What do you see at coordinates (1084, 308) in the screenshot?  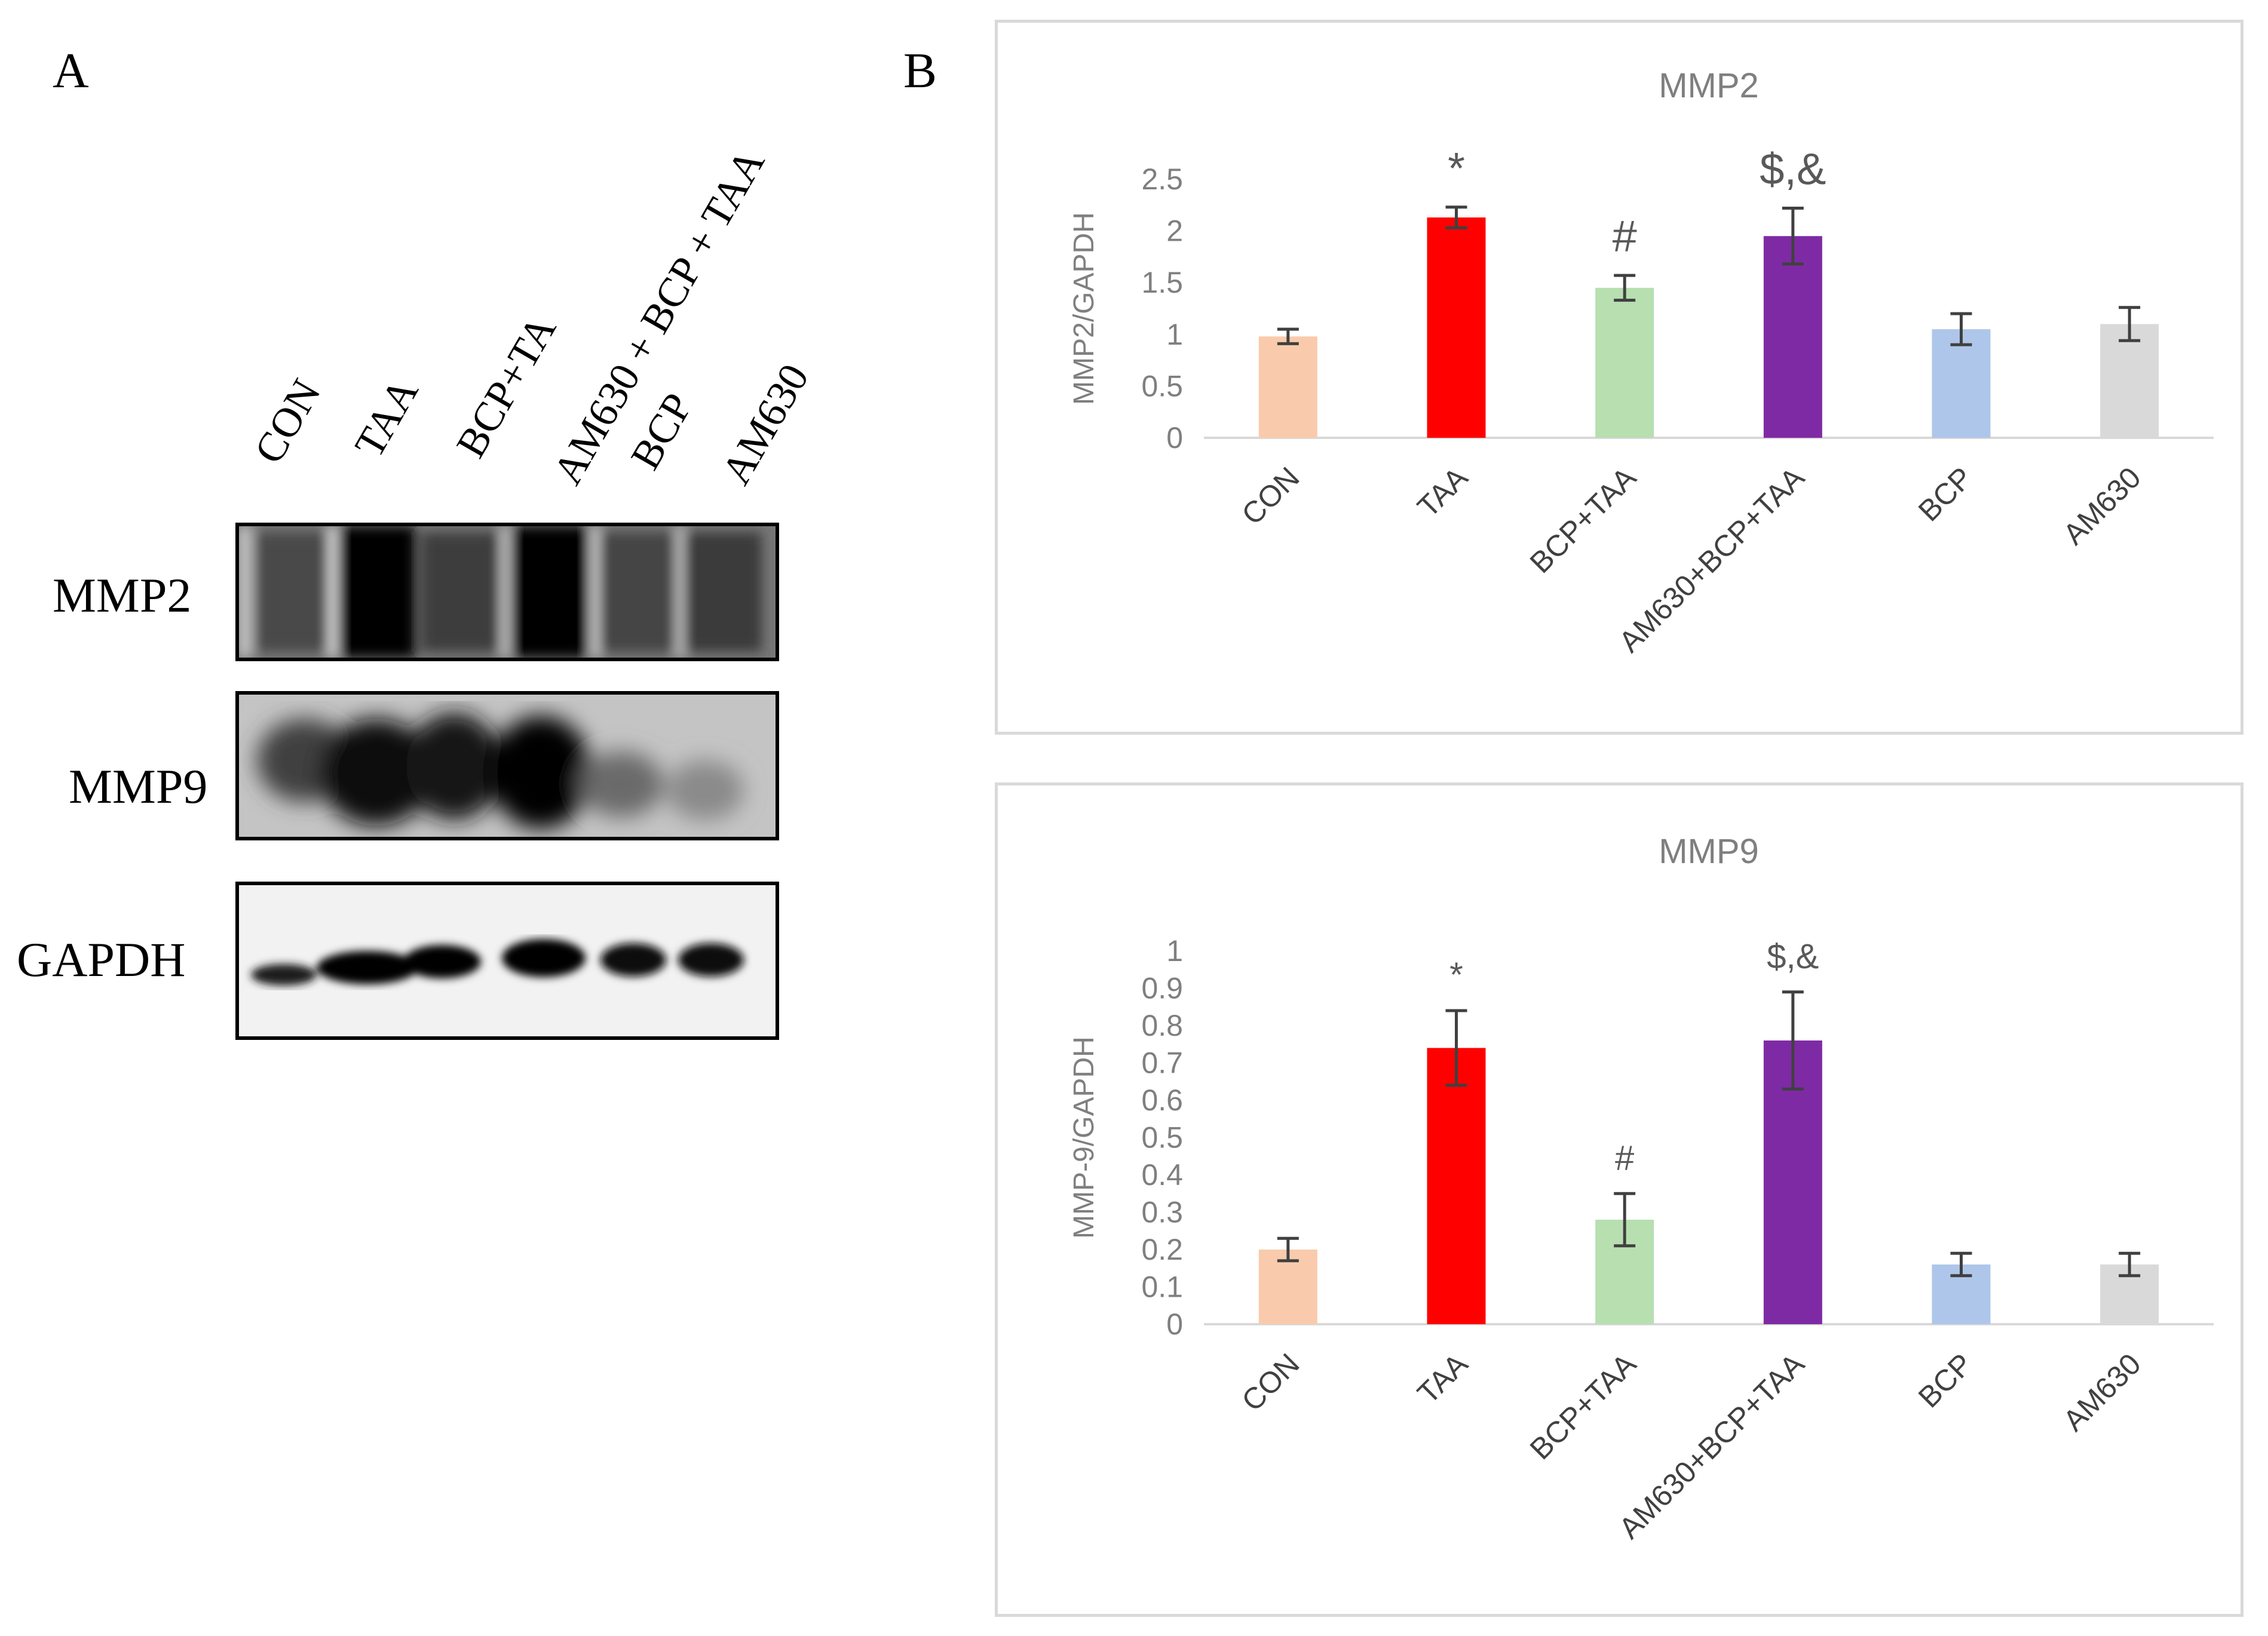 I see `y-axis-label: MMP2/GAPDH` at bounding box center [1084, 308].